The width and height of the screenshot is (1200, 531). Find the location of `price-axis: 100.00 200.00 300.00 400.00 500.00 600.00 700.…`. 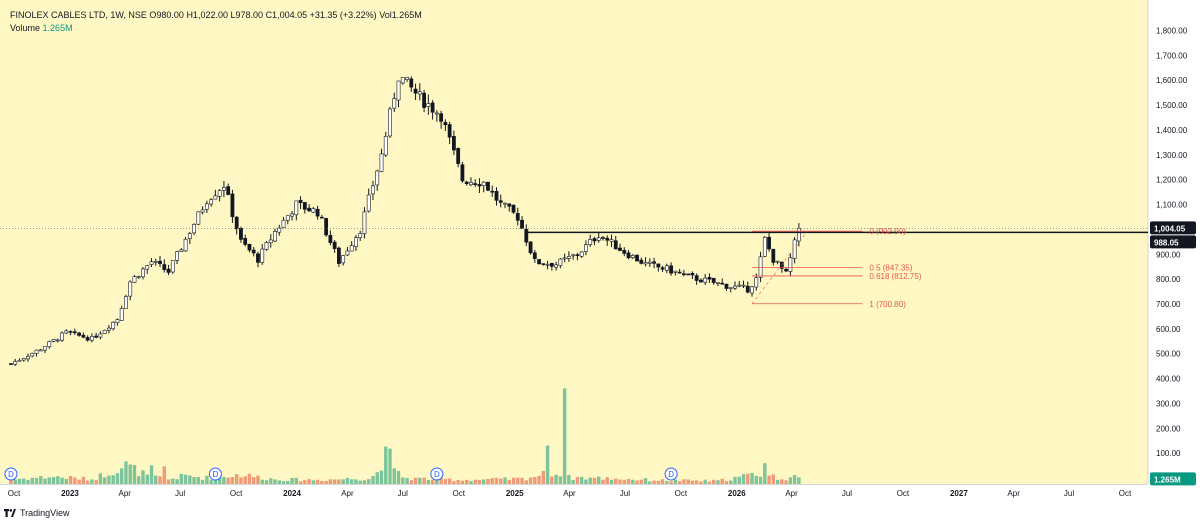

price-axis: 100.00 200.00 300.00 400.00 500.00 600.00 700.… is located at coordinates (1173, 256).